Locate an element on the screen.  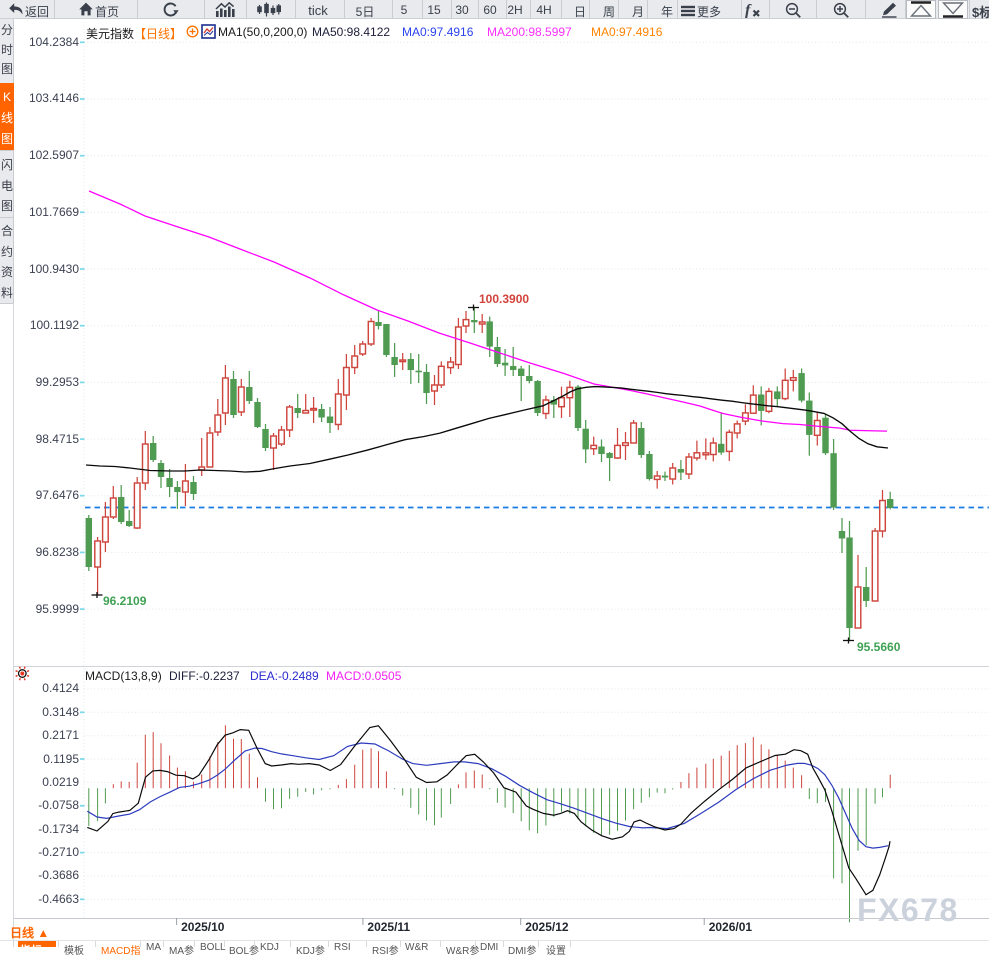
svg-text: f is located at coordinates (748, 10).